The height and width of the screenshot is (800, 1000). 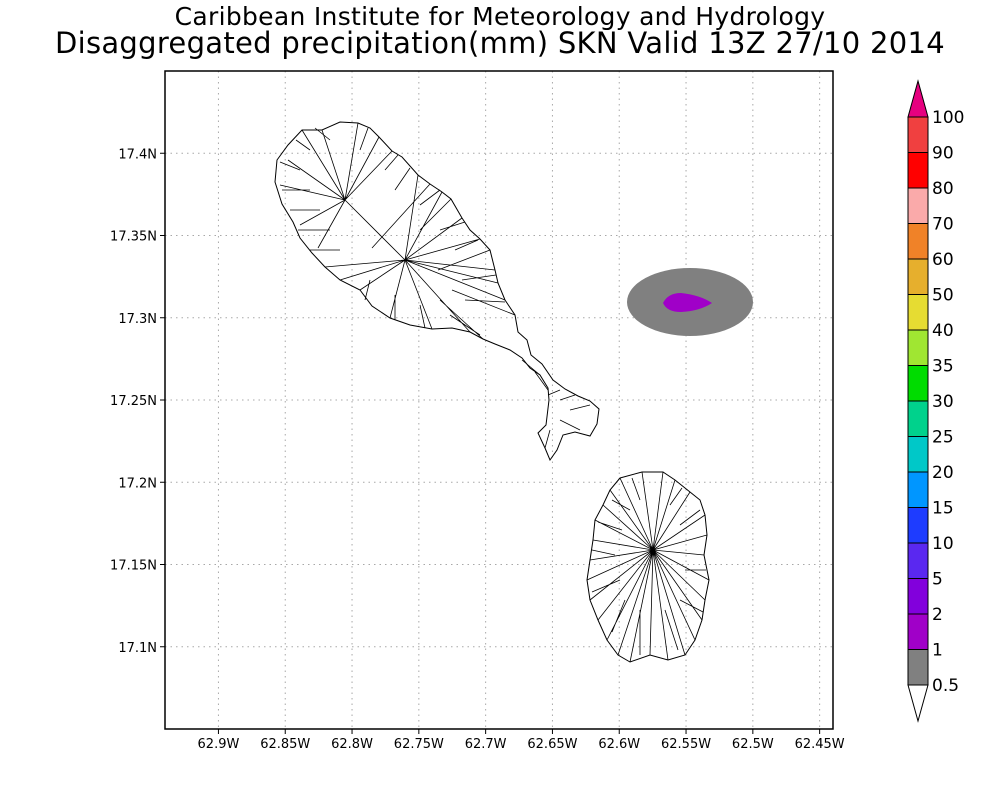 I want to click on x-tick-label: 62.5W, so click(x=753, y=744).